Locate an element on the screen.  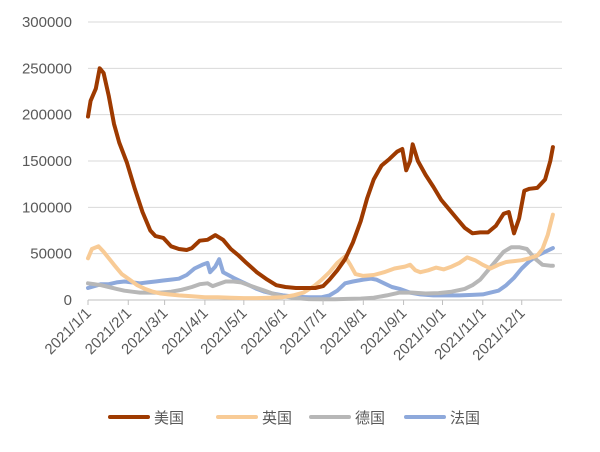
y-tick-label: 300000 is located at coordinates (47, 22).